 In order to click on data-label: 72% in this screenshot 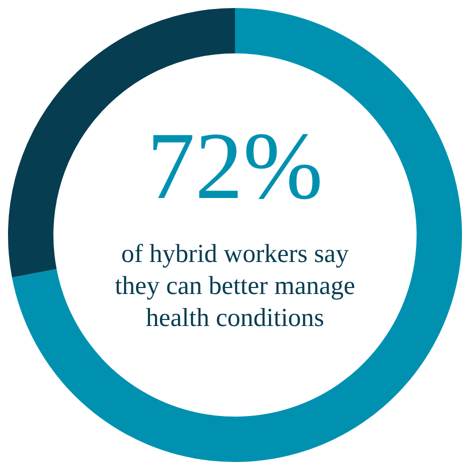, I will do `click(235, 166)`.